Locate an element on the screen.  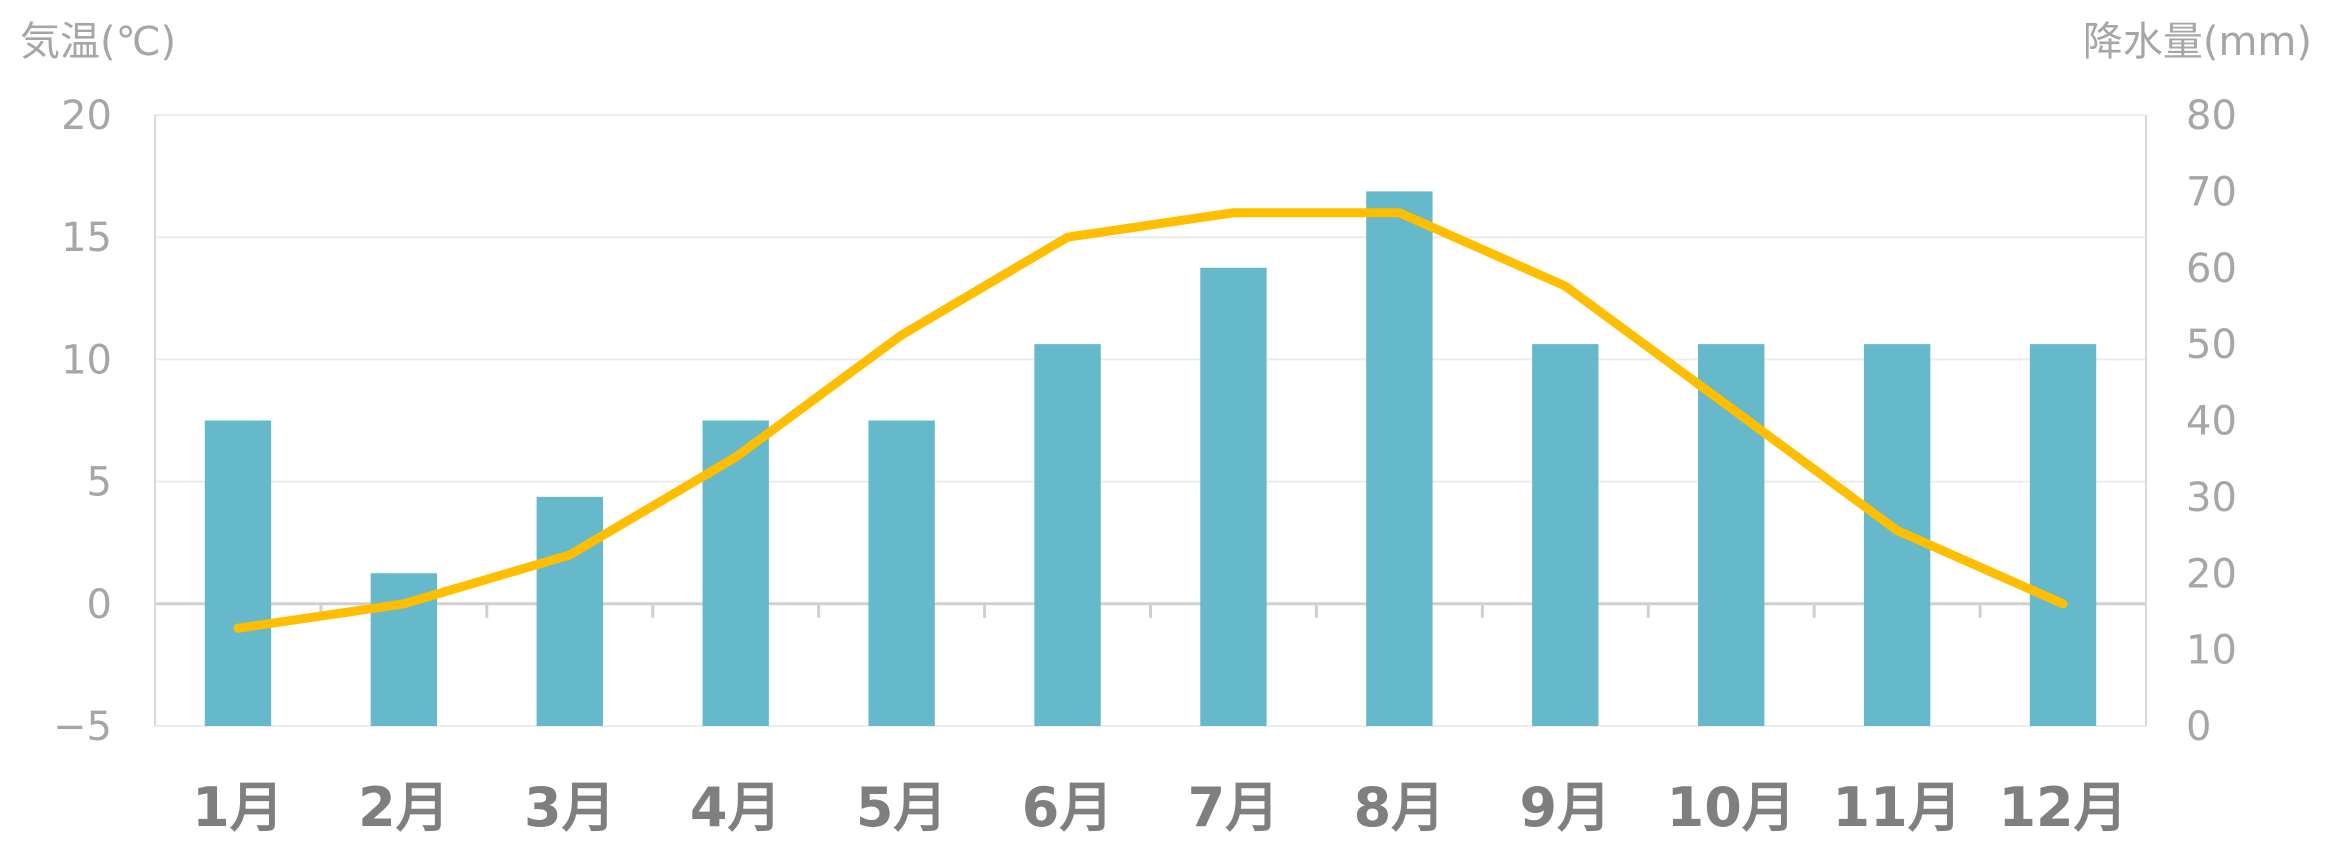
left-tick-label: 0 is located at coordinates (99, 605).